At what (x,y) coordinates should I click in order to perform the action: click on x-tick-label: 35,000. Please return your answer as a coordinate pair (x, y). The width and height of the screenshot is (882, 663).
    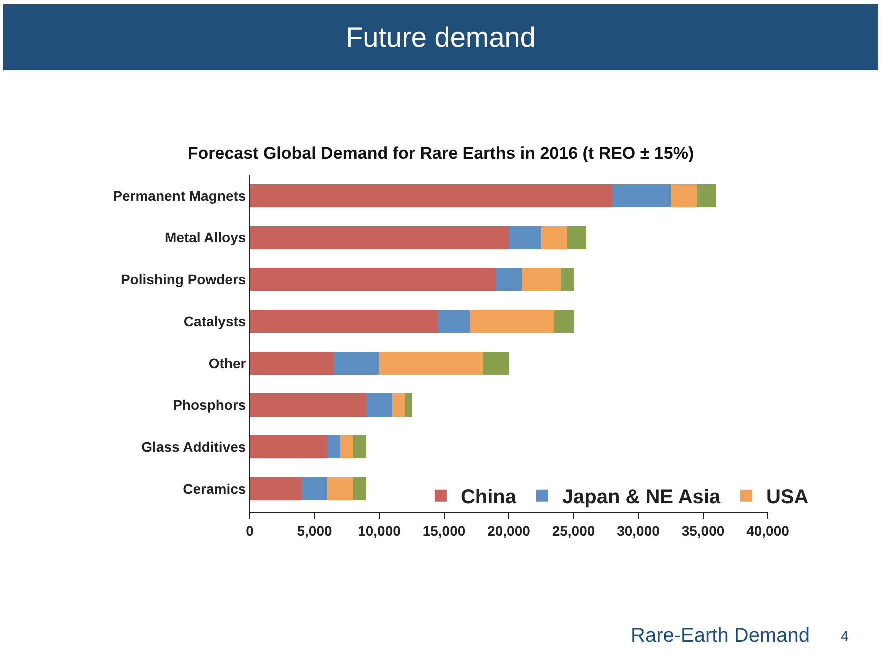
    Looking at the image, I should click on (703, 530).